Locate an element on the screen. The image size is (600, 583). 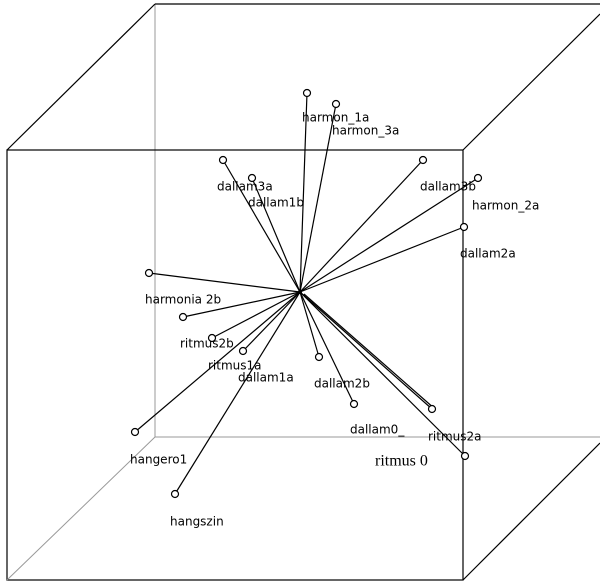
point-label: dallam2a is located at coordinates (488, 254).